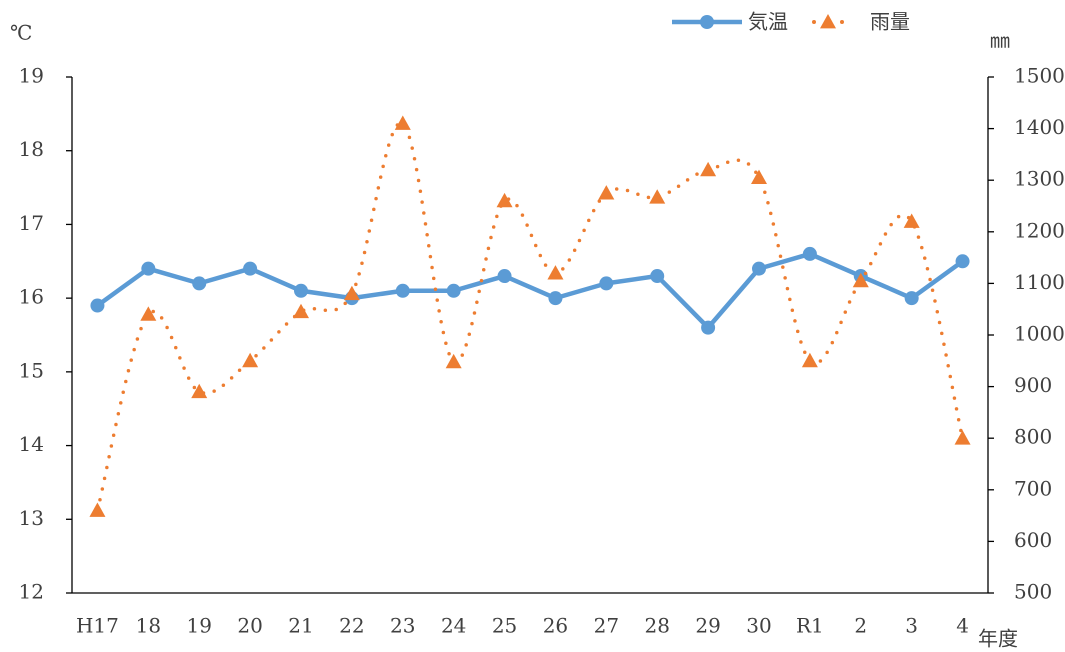 Image resolution: width=1065 pixels, height=652 pixels. I want to click on x-tick-label: 19, so click(198, 626).